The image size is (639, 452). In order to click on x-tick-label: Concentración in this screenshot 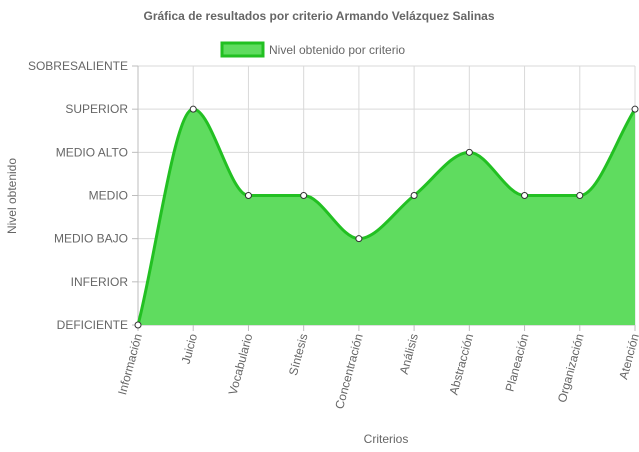, I will do `click(349, 371)`.